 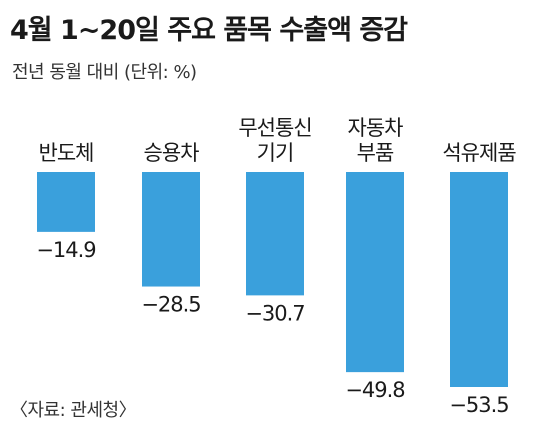 What do you see at coordinates (65, 250) in the screenshot?
I see `value-label-0: −14.9` at bounding box center [65, 250].